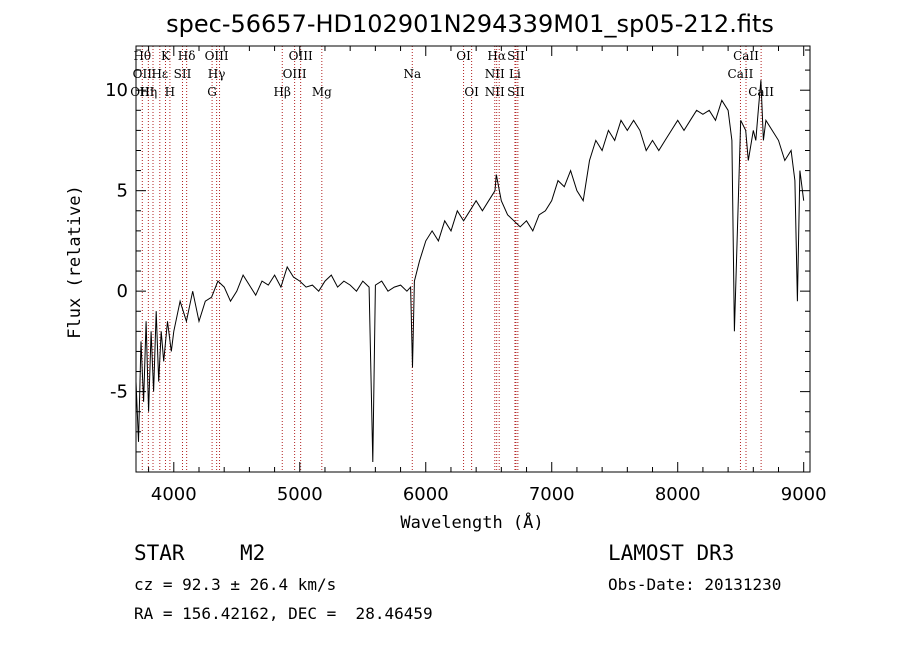 This screenshot has width=900, height=649. Describe the element at coordinates (671, 553) in the screenshot. I see `survey-name: LAMOST DR3` at that location.